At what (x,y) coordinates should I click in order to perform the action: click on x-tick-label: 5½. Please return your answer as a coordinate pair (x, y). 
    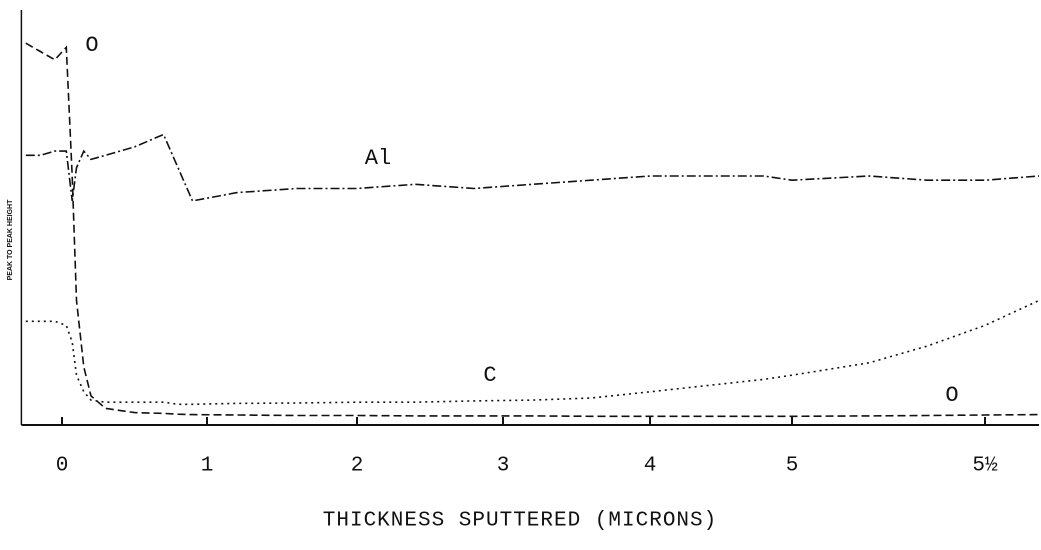
    Looking at the image, I should click on (985, 466).